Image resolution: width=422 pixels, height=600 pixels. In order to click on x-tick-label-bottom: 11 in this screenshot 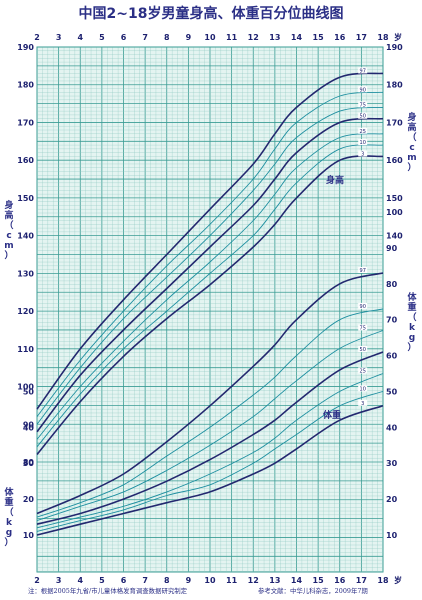, I will do `click(232, 580)`.